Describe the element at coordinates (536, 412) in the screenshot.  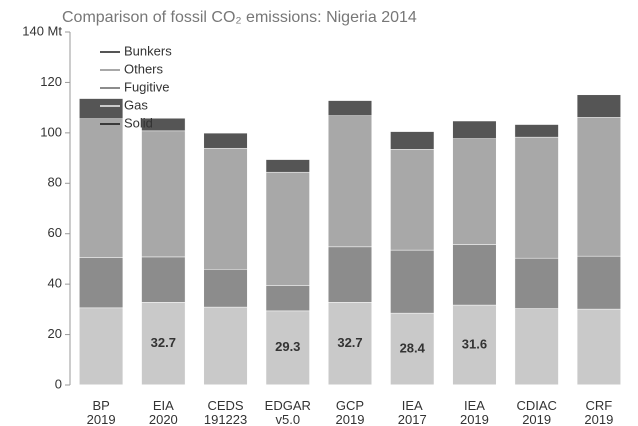
I see `x-tick-label: CDIAC 2019` at that location.